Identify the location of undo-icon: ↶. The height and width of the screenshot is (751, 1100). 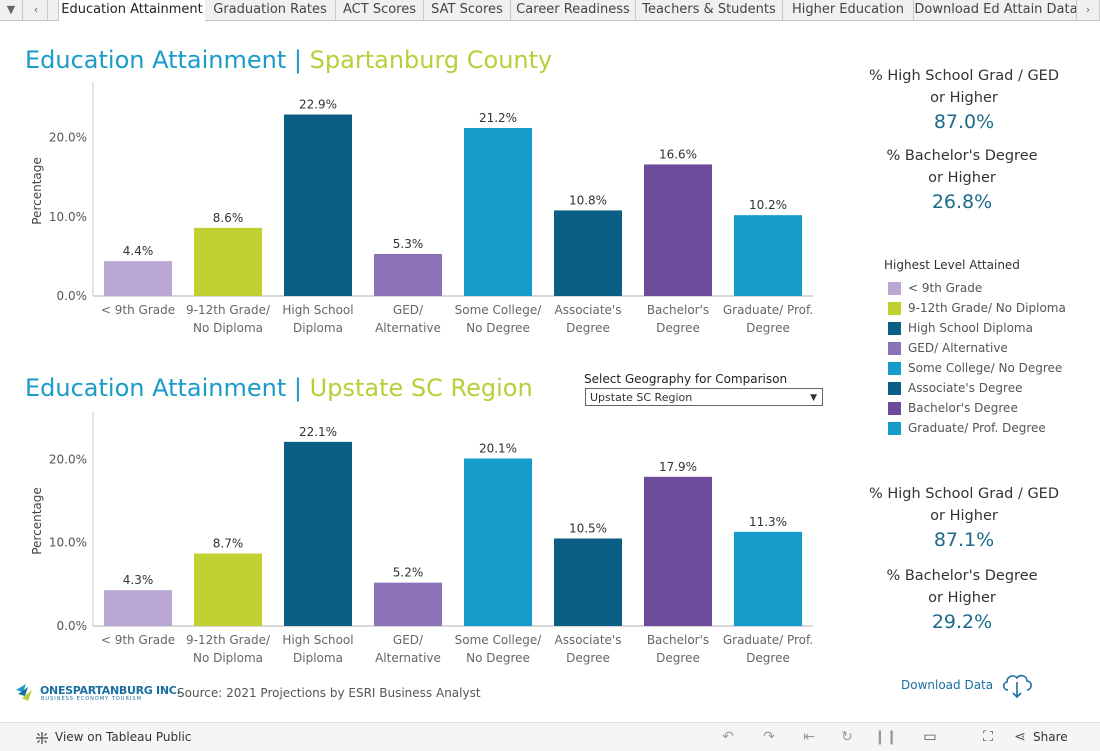
(728, 737).